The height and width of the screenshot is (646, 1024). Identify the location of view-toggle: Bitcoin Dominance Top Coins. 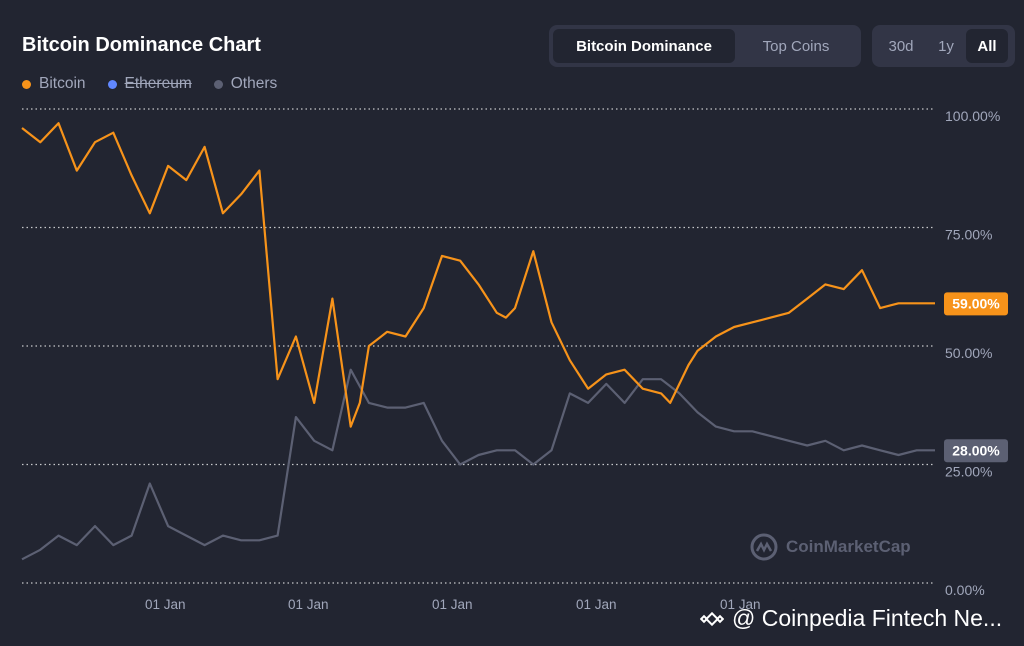
(705, 46).